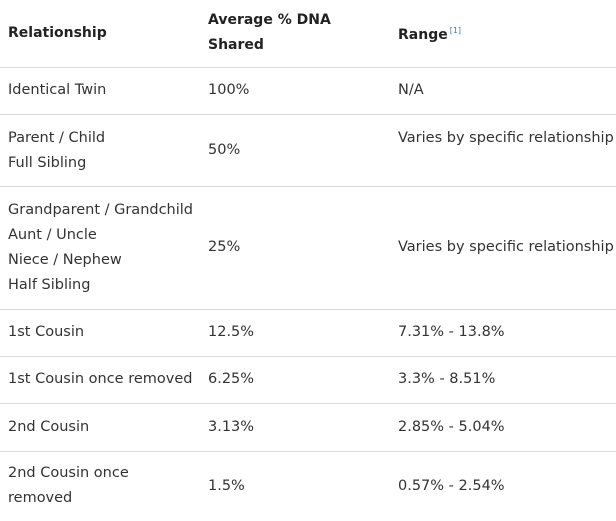  What do you see at coordinates (49, 284) in the screenshot?
I see `relationship-line: Half Sibling` at bounding box center [49, 284].